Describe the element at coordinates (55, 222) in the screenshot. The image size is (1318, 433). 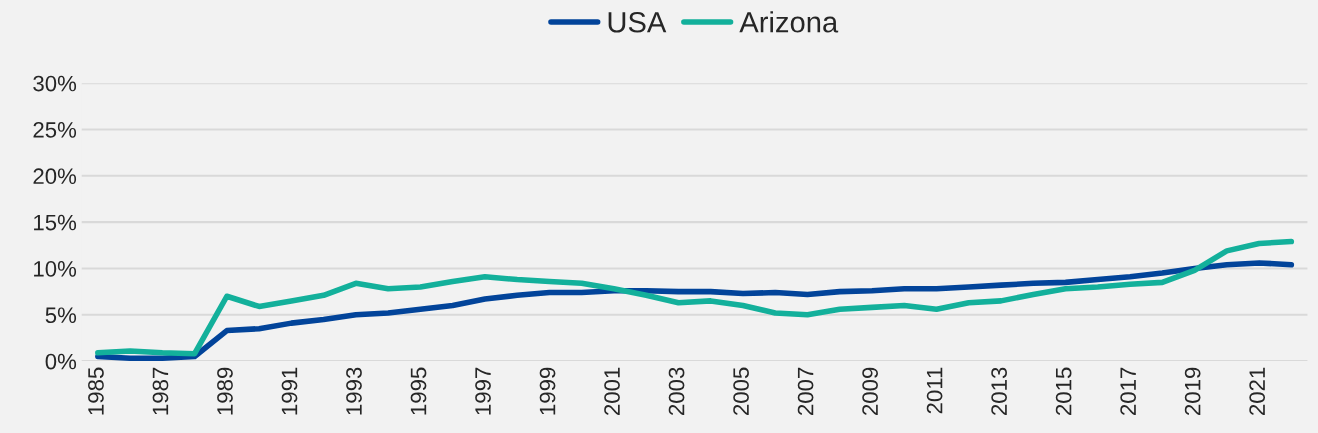
I see `y-tick-label: 15%` at that location.